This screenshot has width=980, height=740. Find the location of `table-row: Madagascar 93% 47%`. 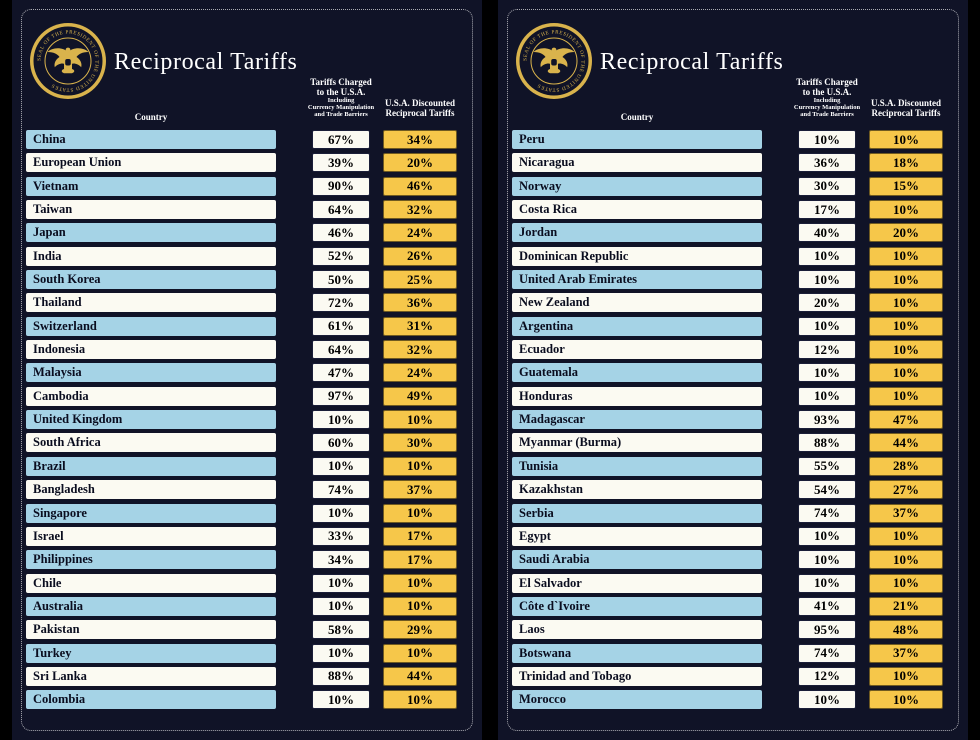

table-row: Madagascar 93% 47% is located at coordinates (733, 420).